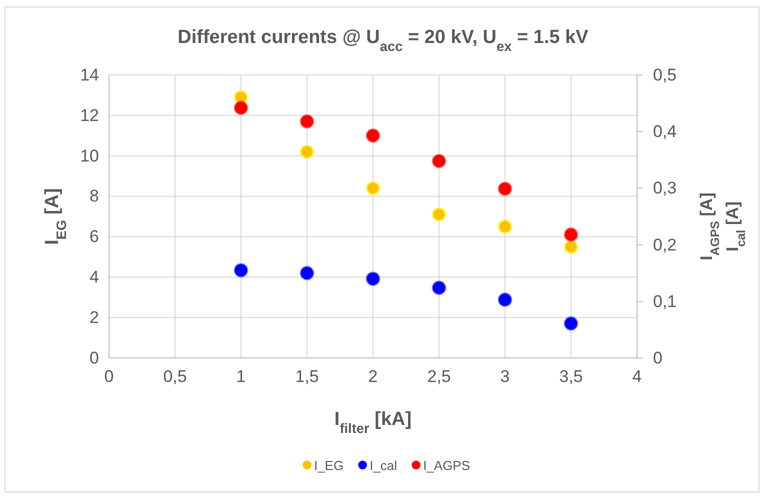  I want to click on y2-tick-label: 0,1, so click(665, 301).